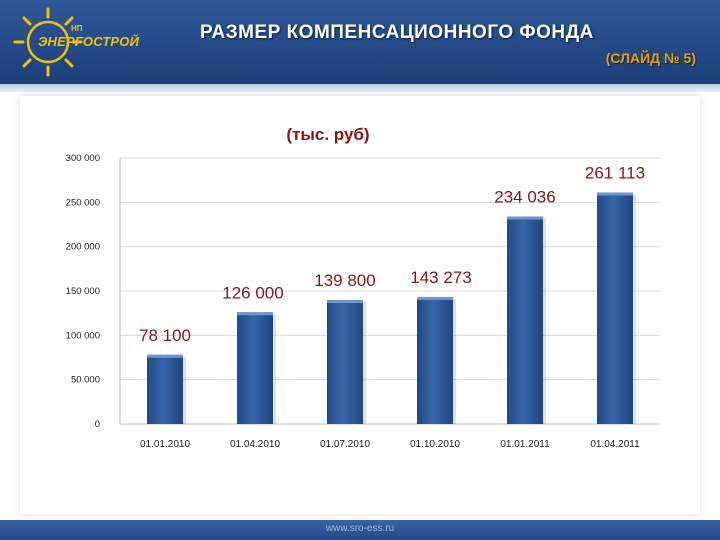 Image resolution: width=720 pixels, height=540 pixels. What do you see at coordinates (525, 444) in the screenshot?
I see `x-tick-label: 01.01.2011` at bounding box center [525, 444].